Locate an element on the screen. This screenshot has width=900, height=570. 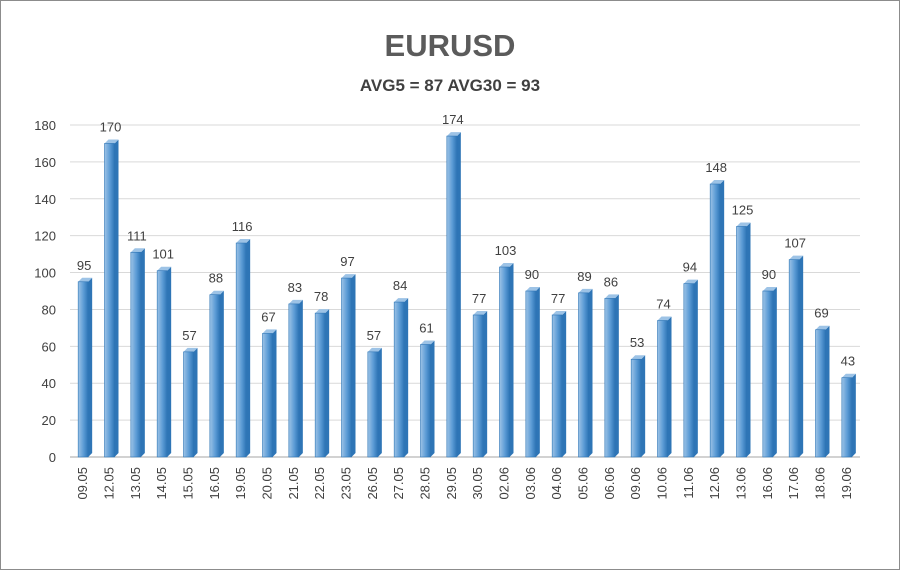
y-tick-label: 140 is located at coordinates (45, 199).